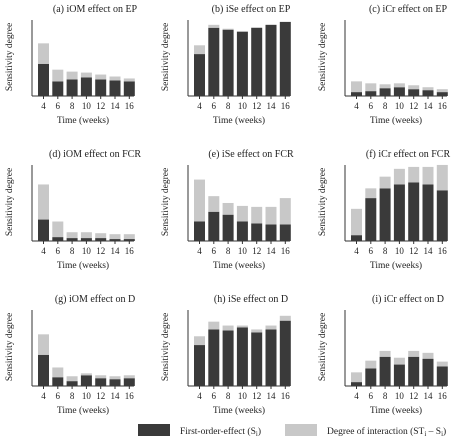 This screenshot has width=474, height=444. I want to click on legend-interaction-sub2: i, so click(442, 434).